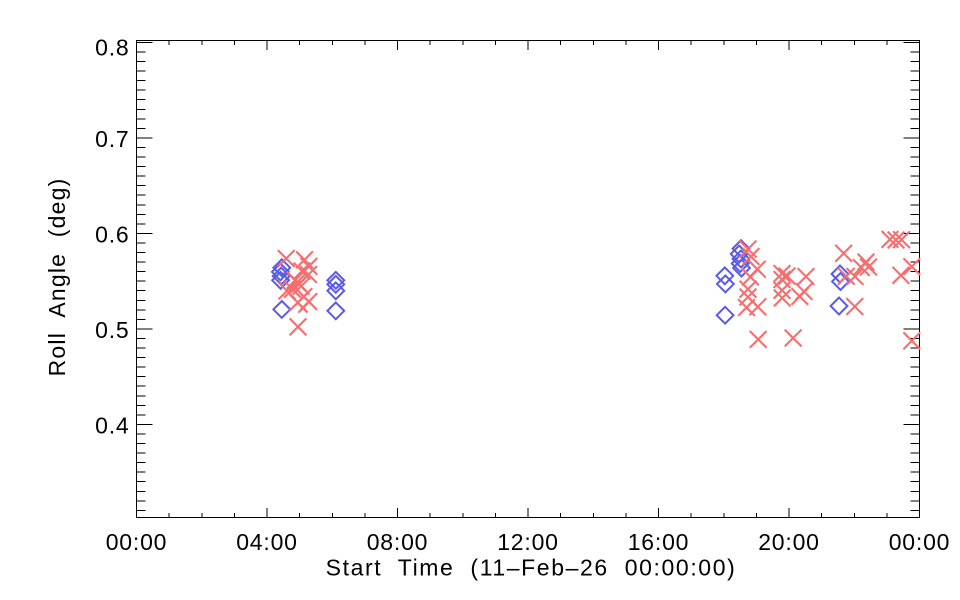 Image resolution: width=960 pixels, height=600 pixels. I want to click on svg-text: 0.6, so click(112, 234).